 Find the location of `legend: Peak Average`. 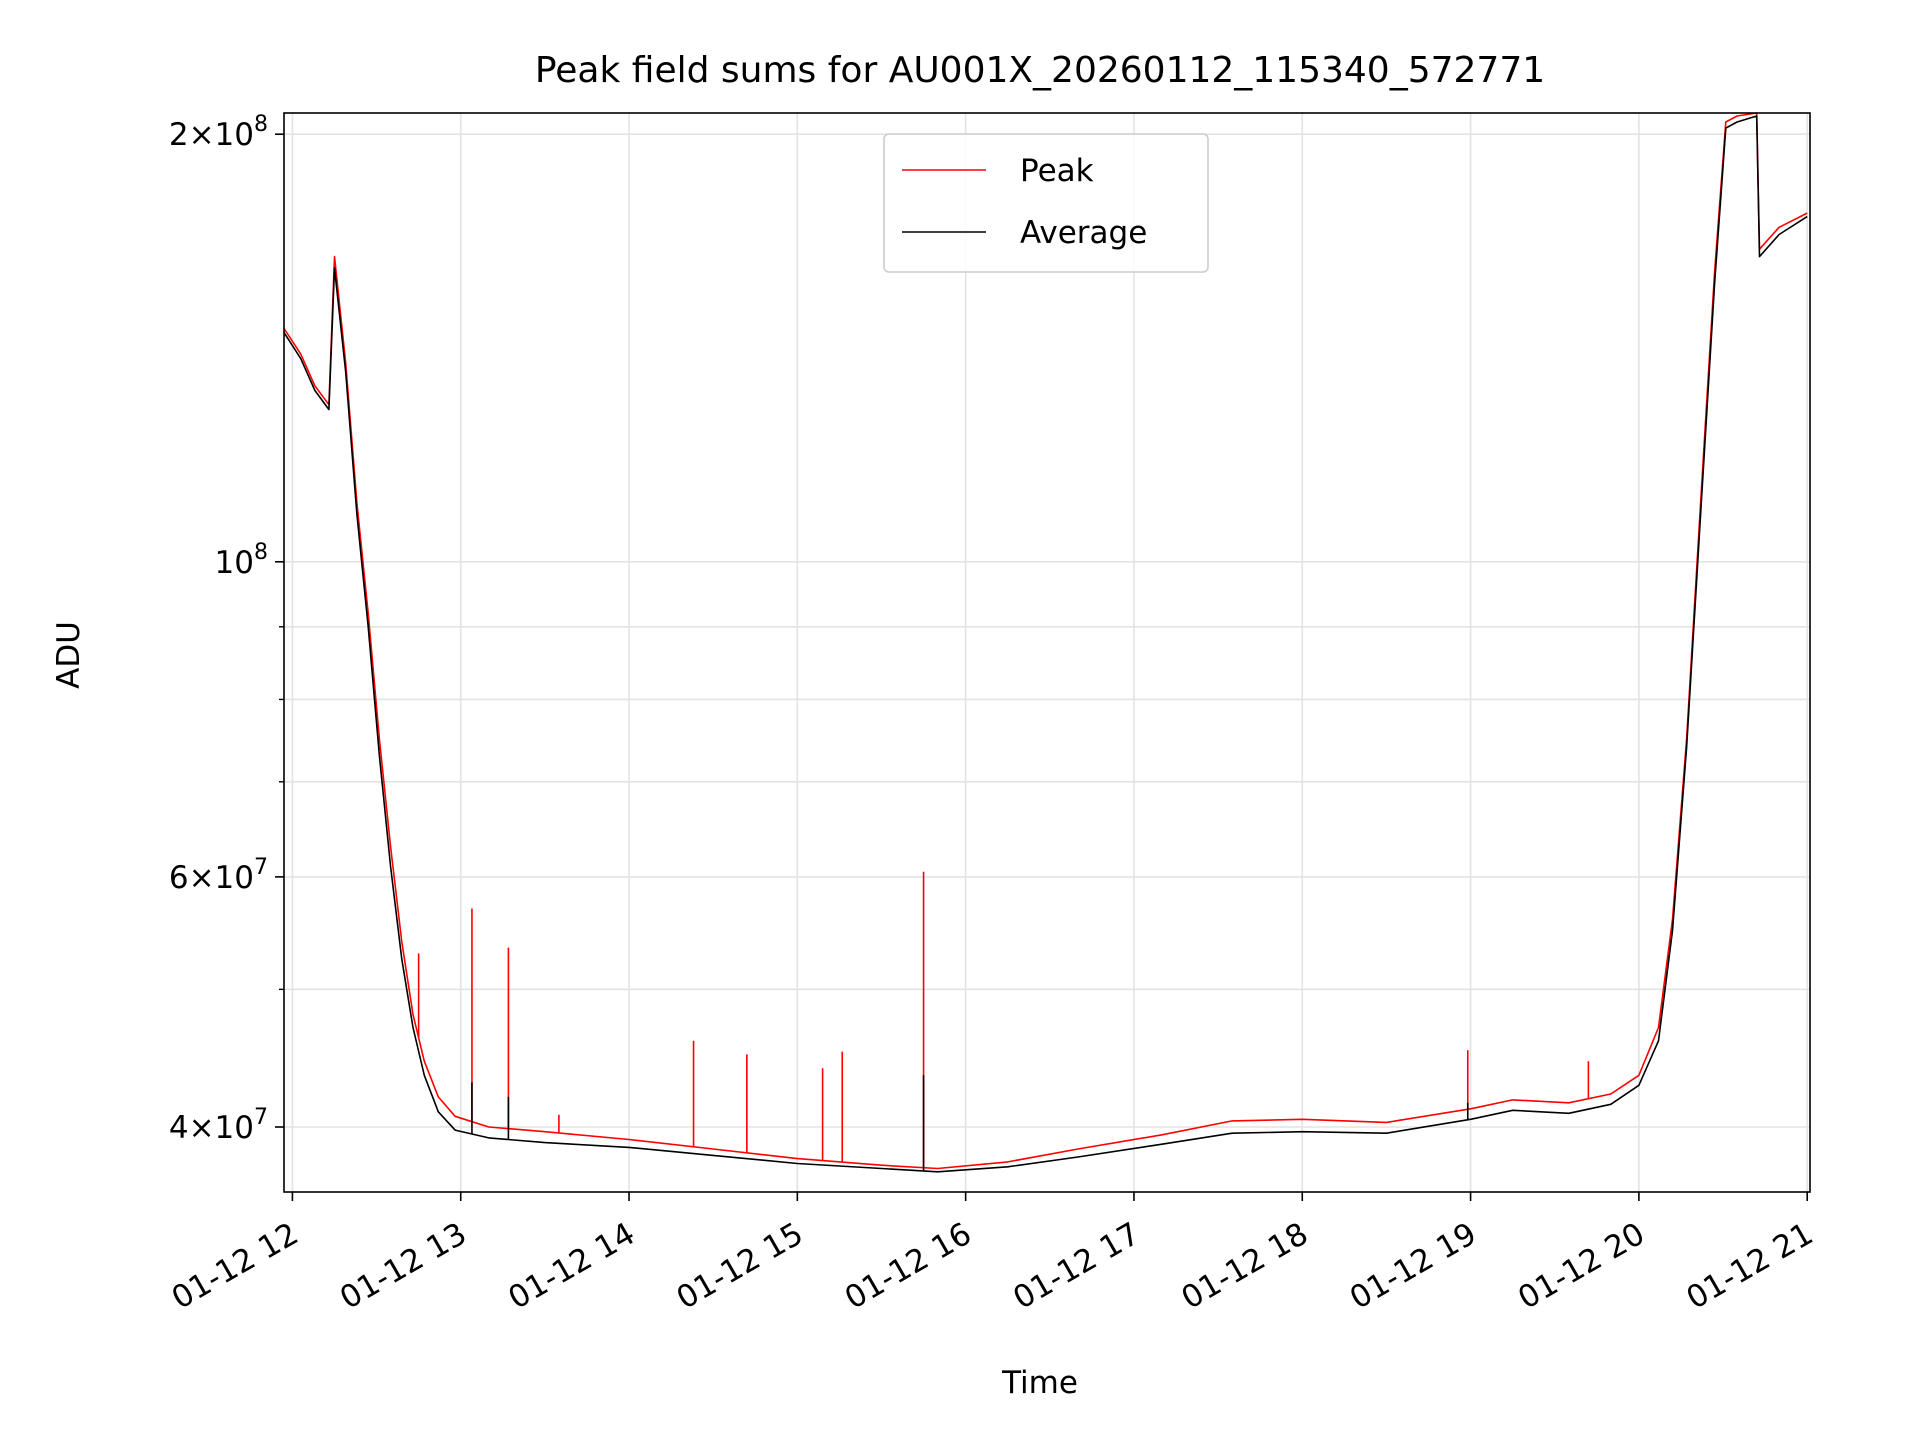

legend: Peak Average is located at coordinates (1046, 203).